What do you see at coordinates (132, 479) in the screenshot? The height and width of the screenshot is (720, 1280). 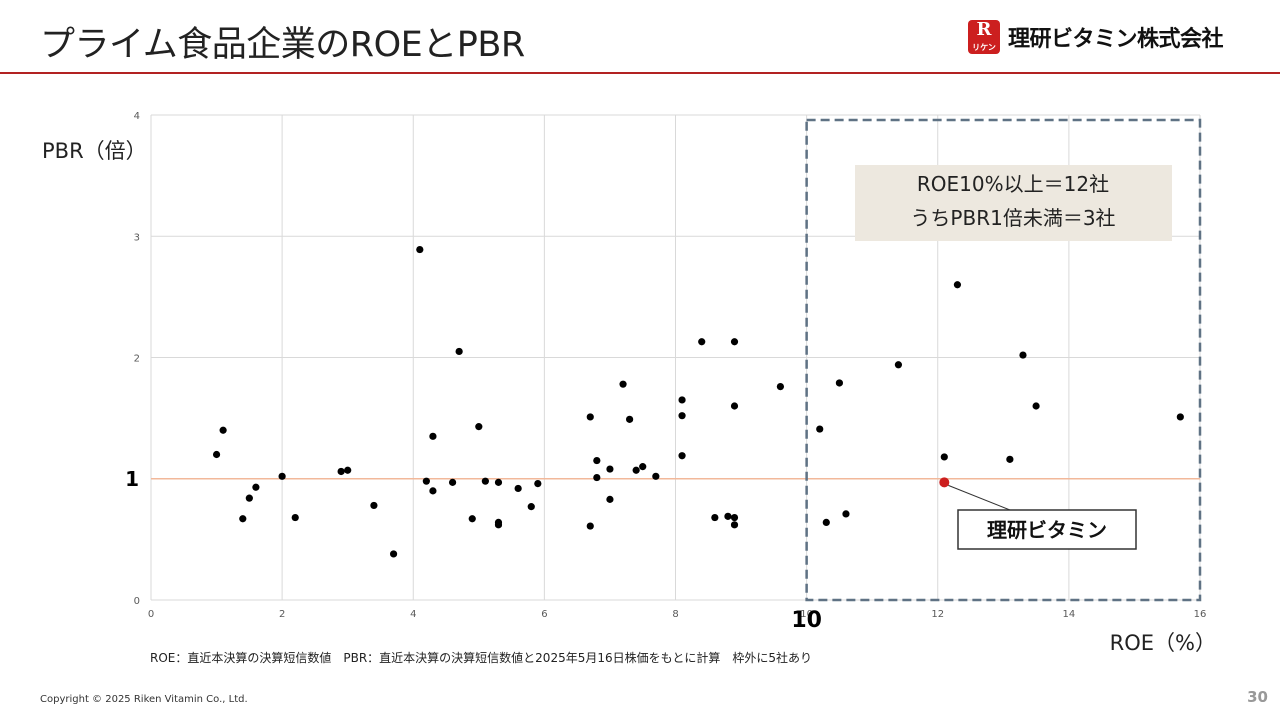 I see `y-tick-label-emphasis: 1` at bounding box center [132, 479].